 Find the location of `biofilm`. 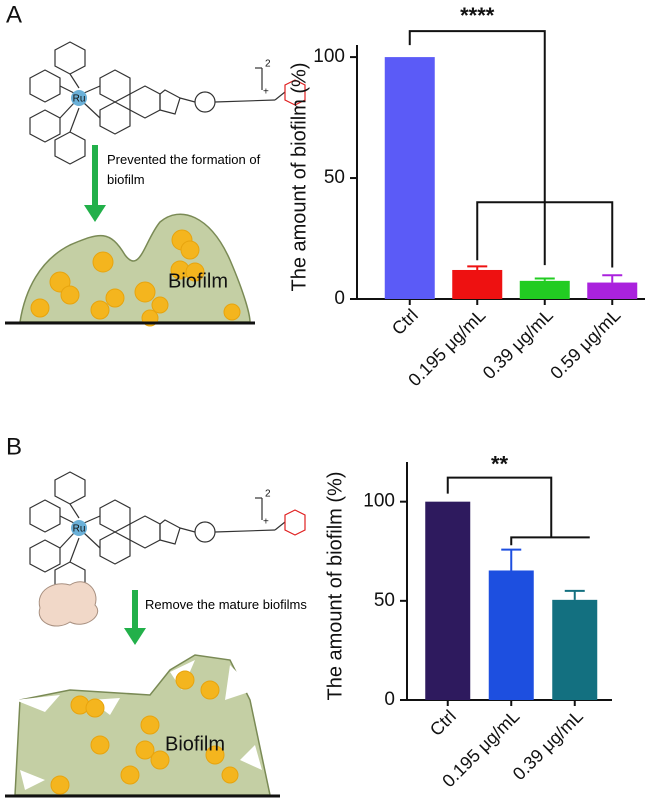

biofilm is located at coordinates (135, 268).